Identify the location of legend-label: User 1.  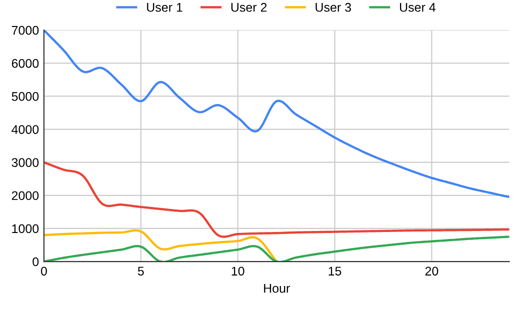
(164, 7).